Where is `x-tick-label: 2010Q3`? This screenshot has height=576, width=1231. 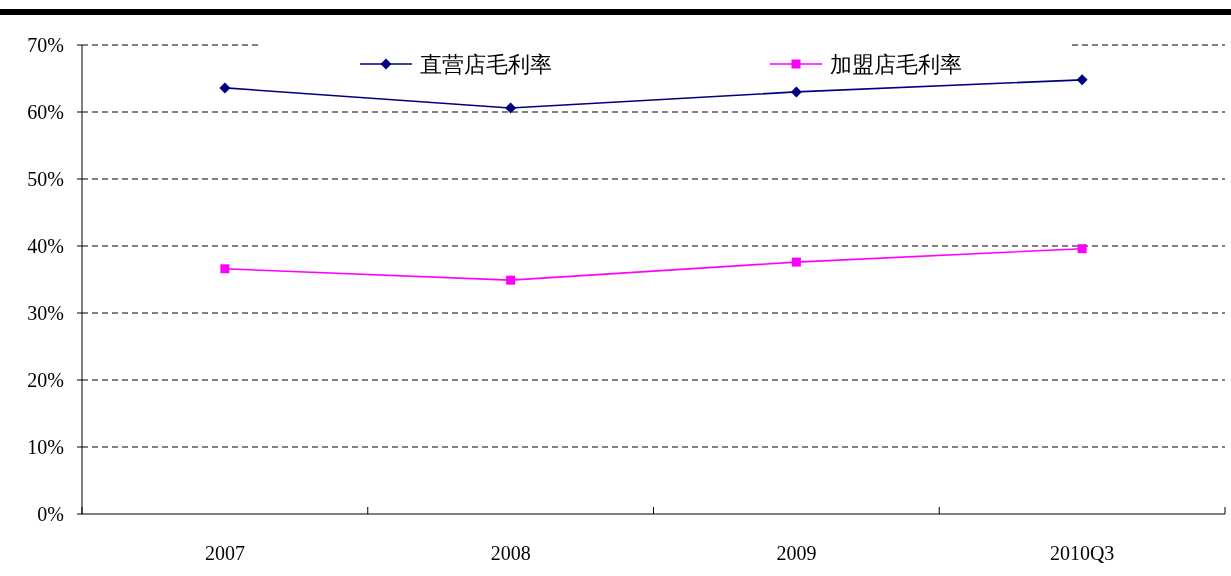
x-tick-label: 2010Q3 is located at coordinates (1082, 553).